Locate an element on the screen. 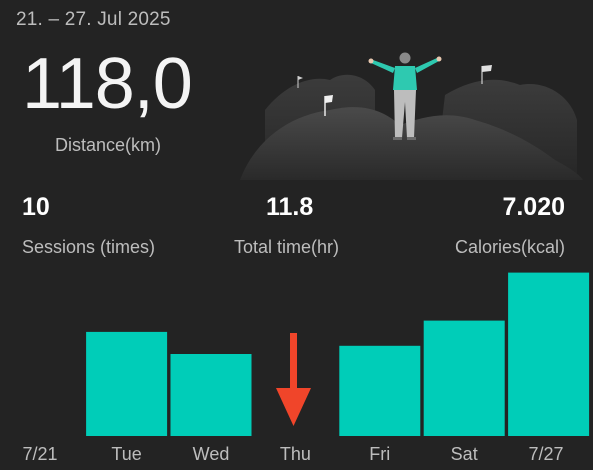 This screenshot has height=470, width=593. tick-label-tue: Tue is located at coordinates (126, 454).